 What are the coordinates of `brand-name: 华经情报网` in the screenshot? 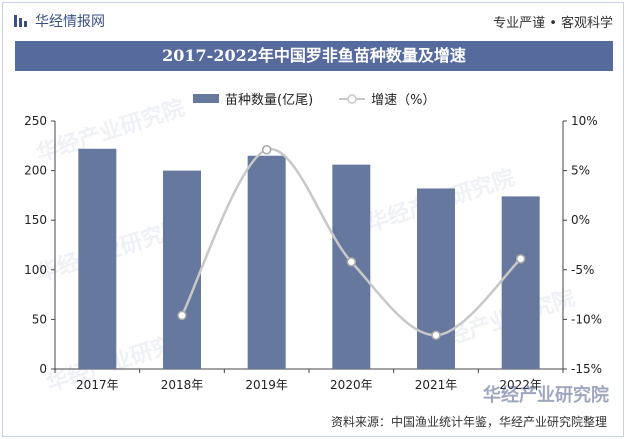 It's located at (70, 22).